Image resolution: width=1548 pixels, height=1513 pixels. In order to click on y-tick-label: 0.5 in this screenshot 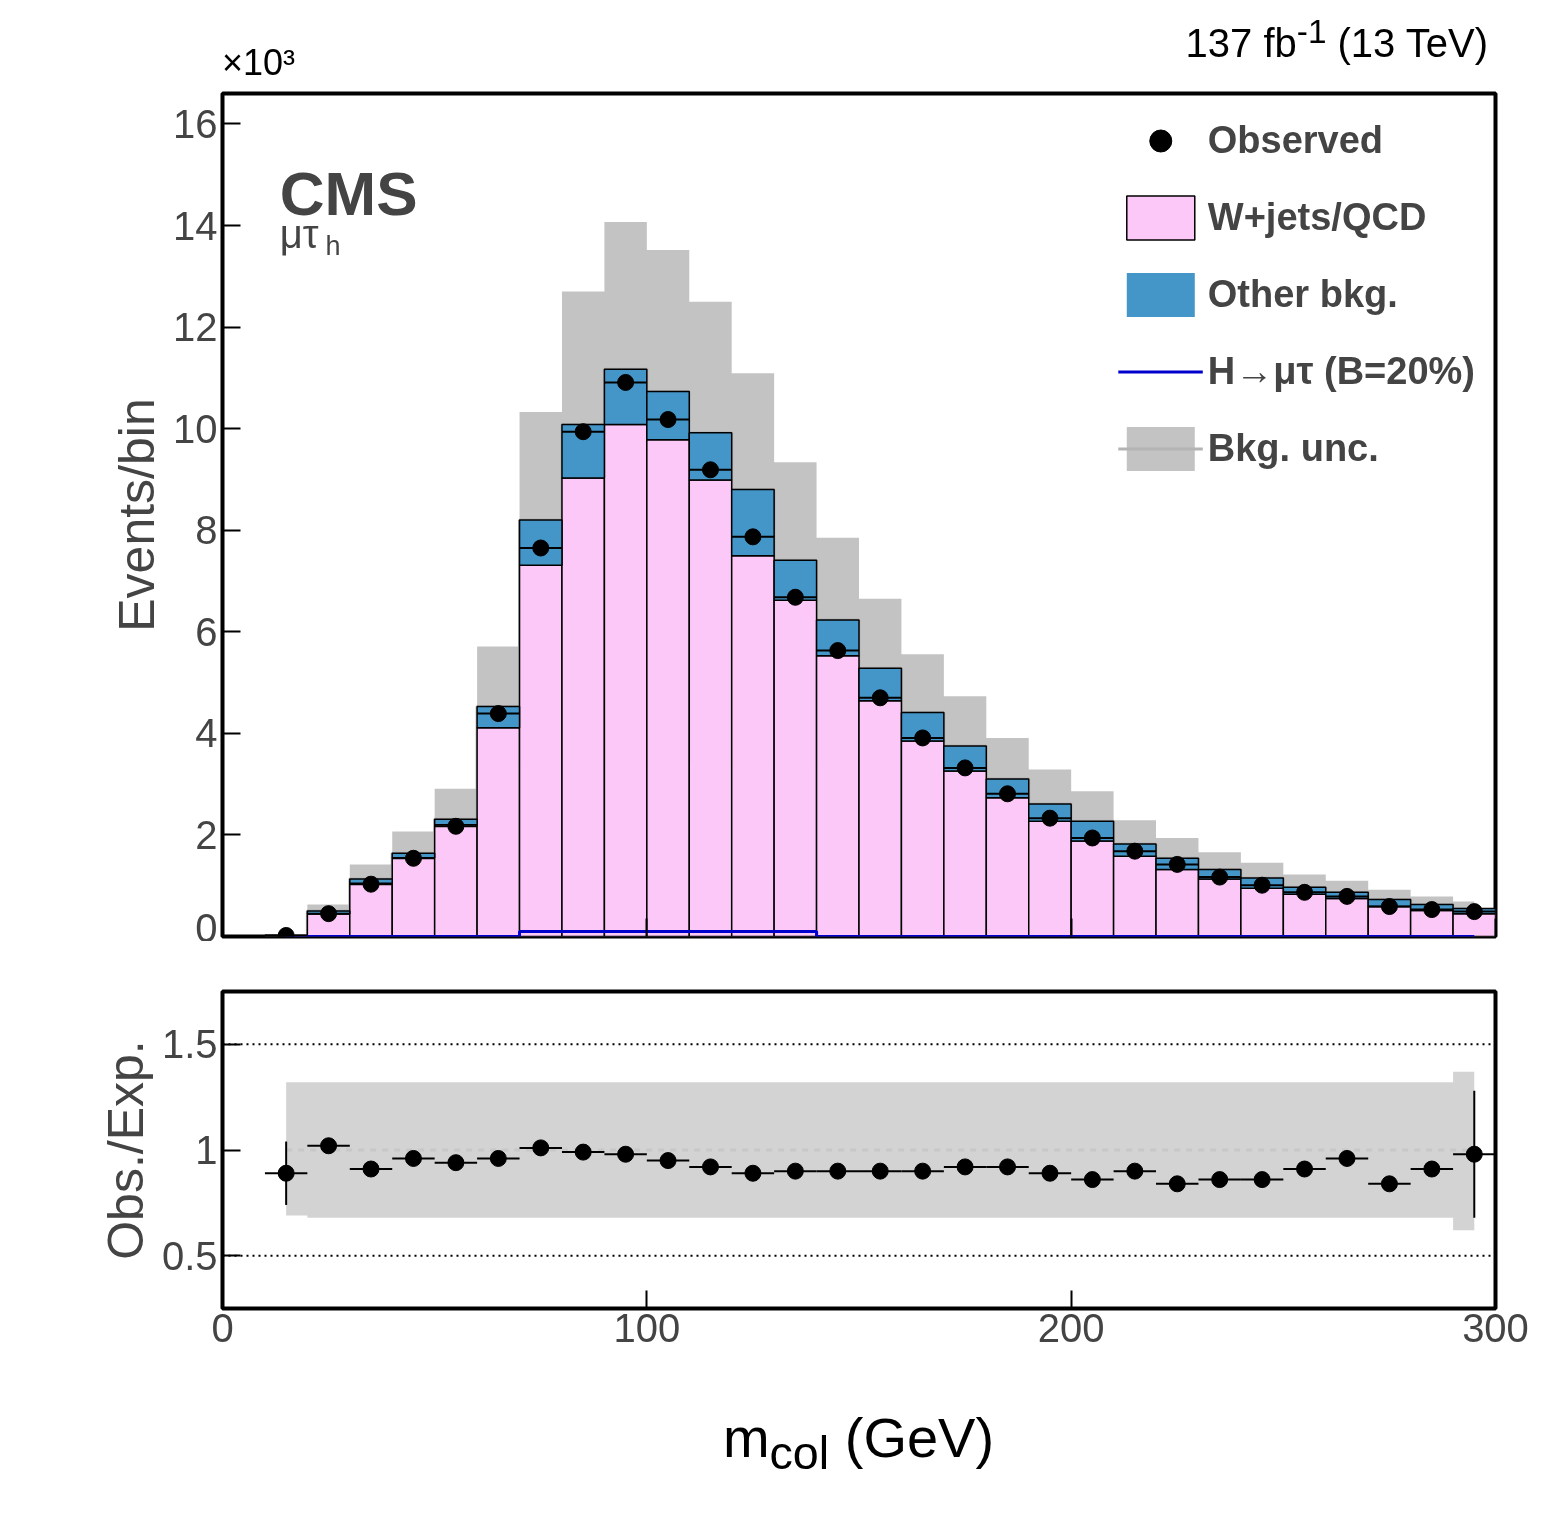, I will do `click(189, 1255)`.